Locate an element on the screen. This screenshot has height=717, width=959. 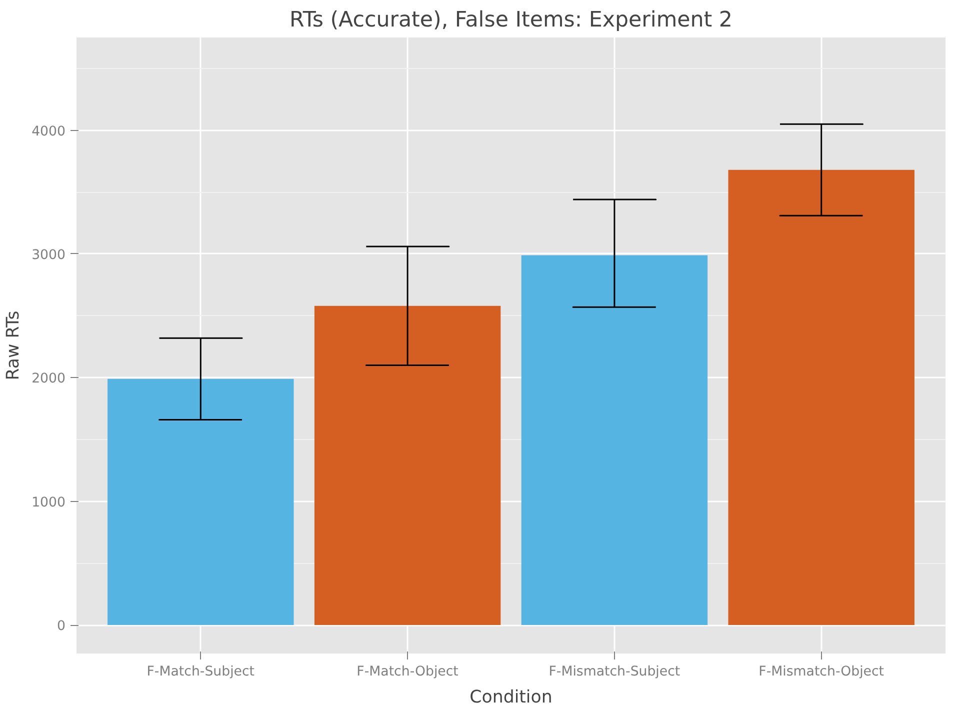
y-tick-label: 2000 is located at coordinates (49, 379).